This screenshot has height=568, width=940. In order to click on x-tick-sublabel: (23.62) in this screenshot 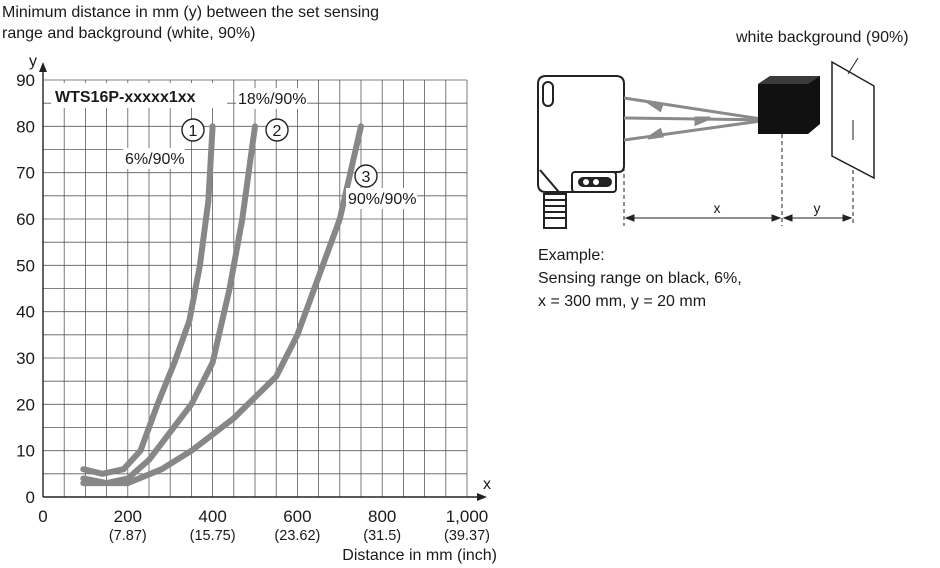, I will do `click(297, 536)`.